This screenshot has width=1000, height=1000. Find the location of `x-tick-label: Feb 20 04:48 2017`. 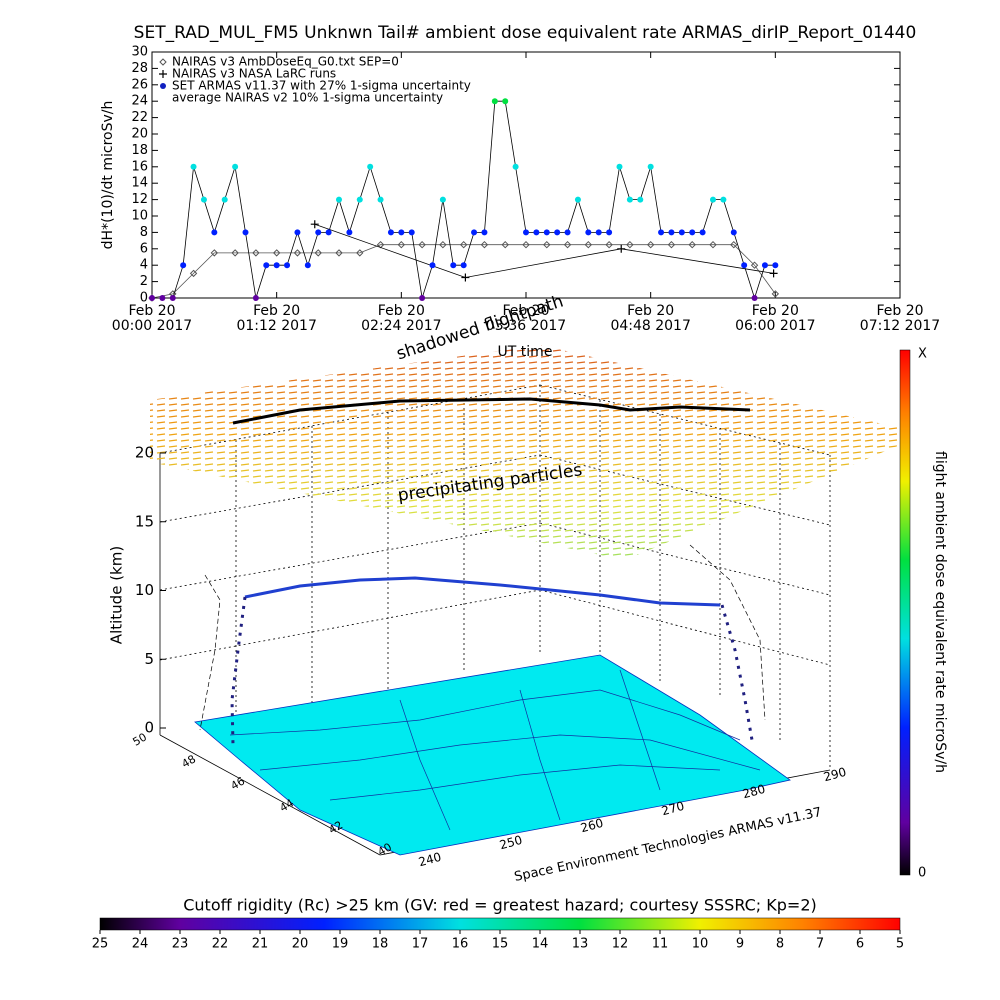

x-tick-label: Feb 20 04:48 2017 is located at coordinates (650, 318).